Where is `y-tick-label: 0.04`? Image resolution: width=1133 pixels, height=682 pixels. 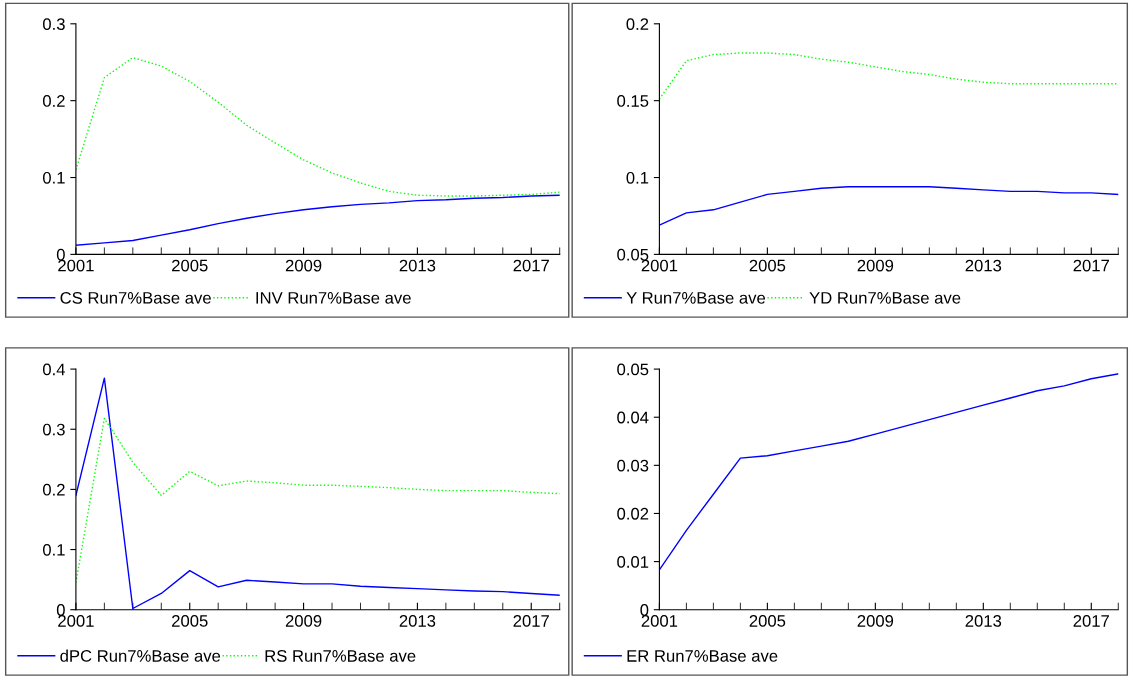 y-tick-label: 0.04 is located at coordinates (633, 417).